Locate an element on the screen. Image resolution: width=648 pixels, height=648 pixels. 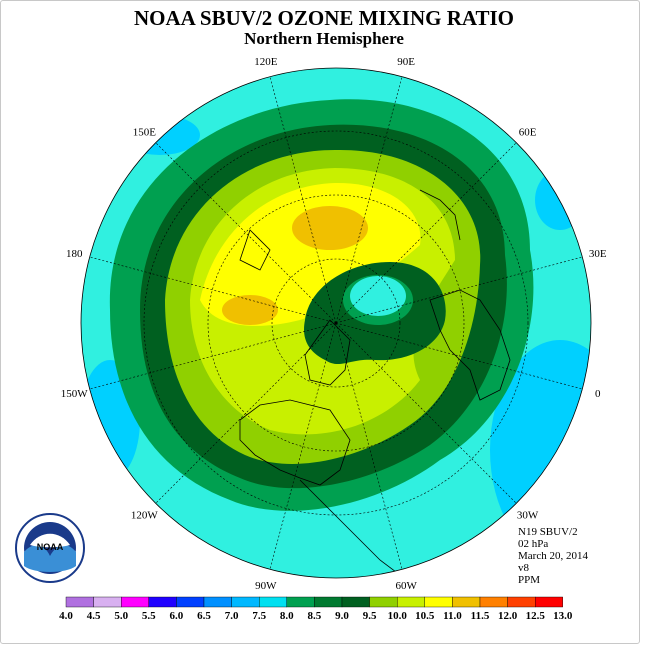
colorbar-label: 7.0 is located at coordinates (232, 616).